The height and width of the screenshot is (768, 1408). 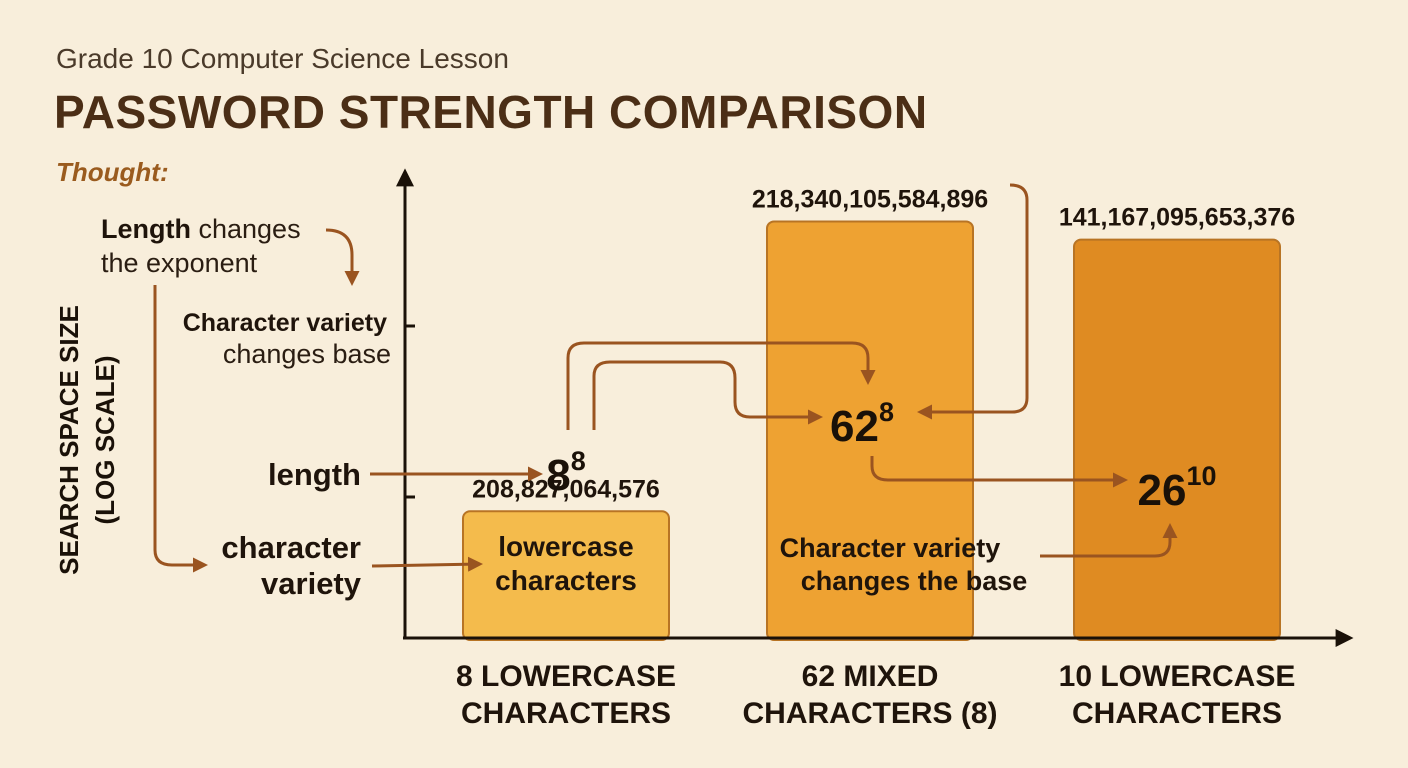 I want to click on value-label-1: 208,827,064,576, so click(x=566, y=489).